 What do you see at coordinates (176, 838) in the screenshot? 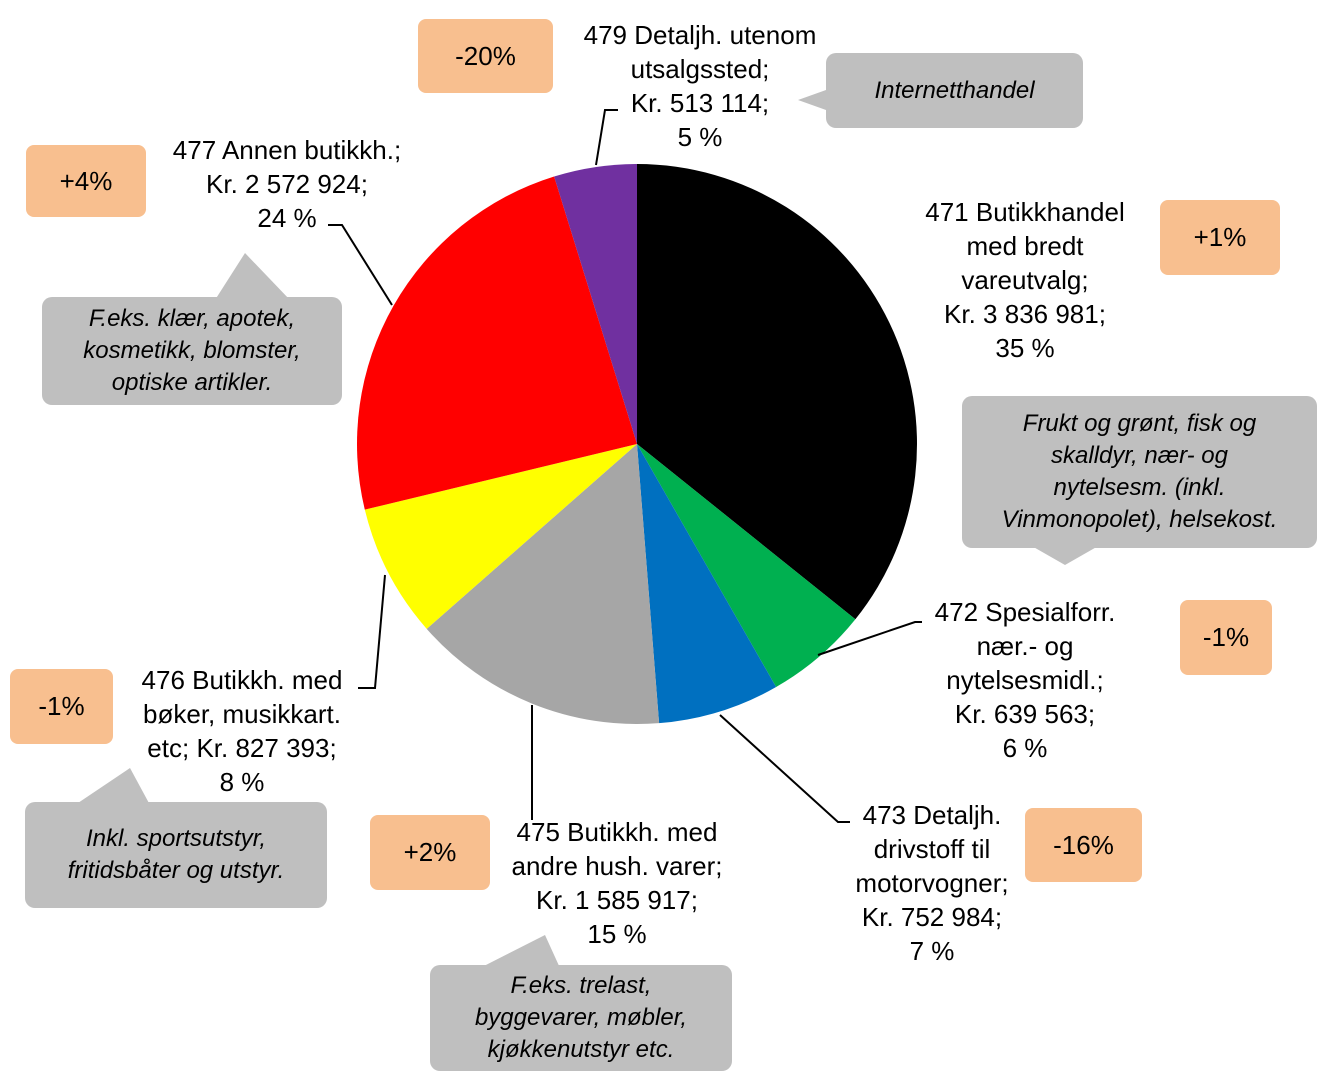
I see `note-line: Inkl. sportsutstyr,` at bounding box center [176, 838].